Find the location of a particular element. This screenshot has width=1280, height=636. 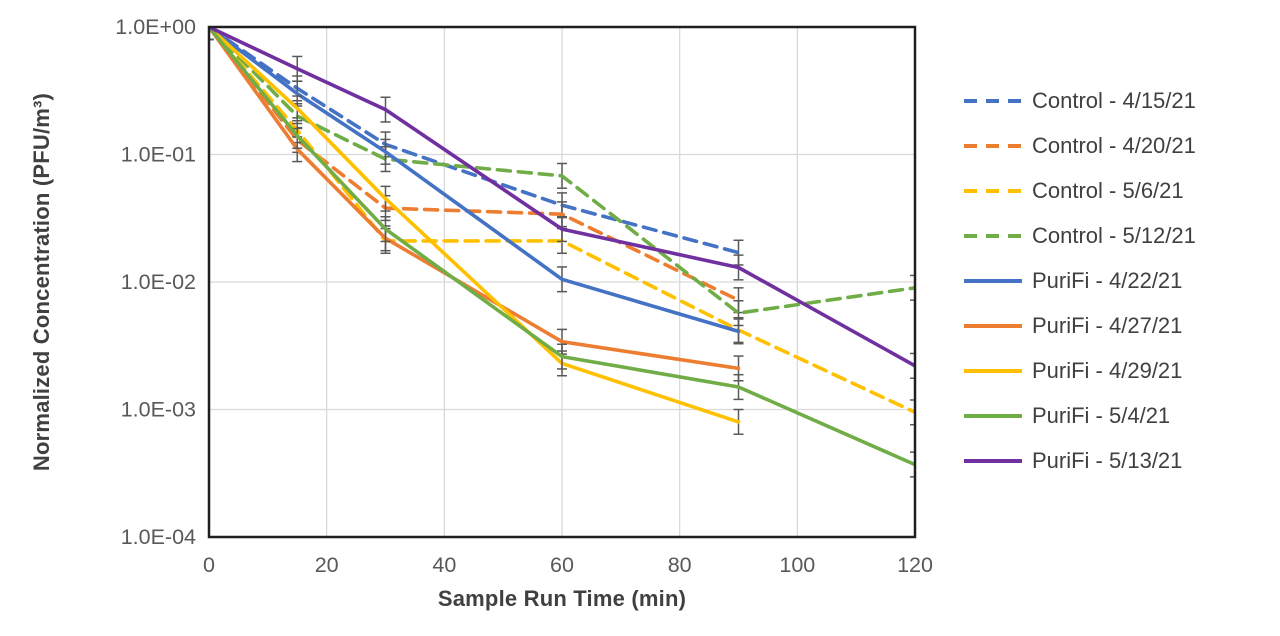

x-tick-label: 80 is located at coordinates (680, 565).